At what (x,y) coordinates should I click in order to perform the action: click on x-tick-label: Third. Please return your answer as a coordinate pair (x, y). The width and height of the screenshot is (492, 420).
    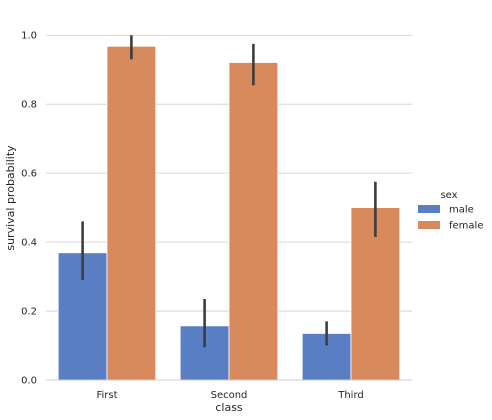
    Looking at the image, I should click on (350, 395).